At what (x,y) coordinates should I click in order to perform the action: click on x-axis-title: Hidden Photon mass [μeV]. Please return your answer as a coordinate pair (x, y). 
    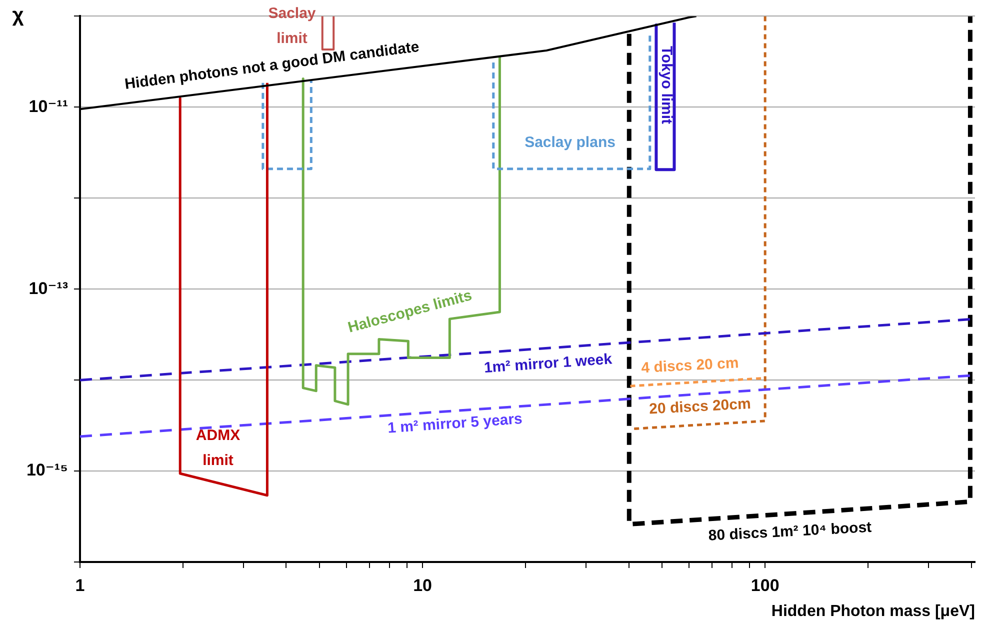
    Looking at the image, I should click on (873, 611).